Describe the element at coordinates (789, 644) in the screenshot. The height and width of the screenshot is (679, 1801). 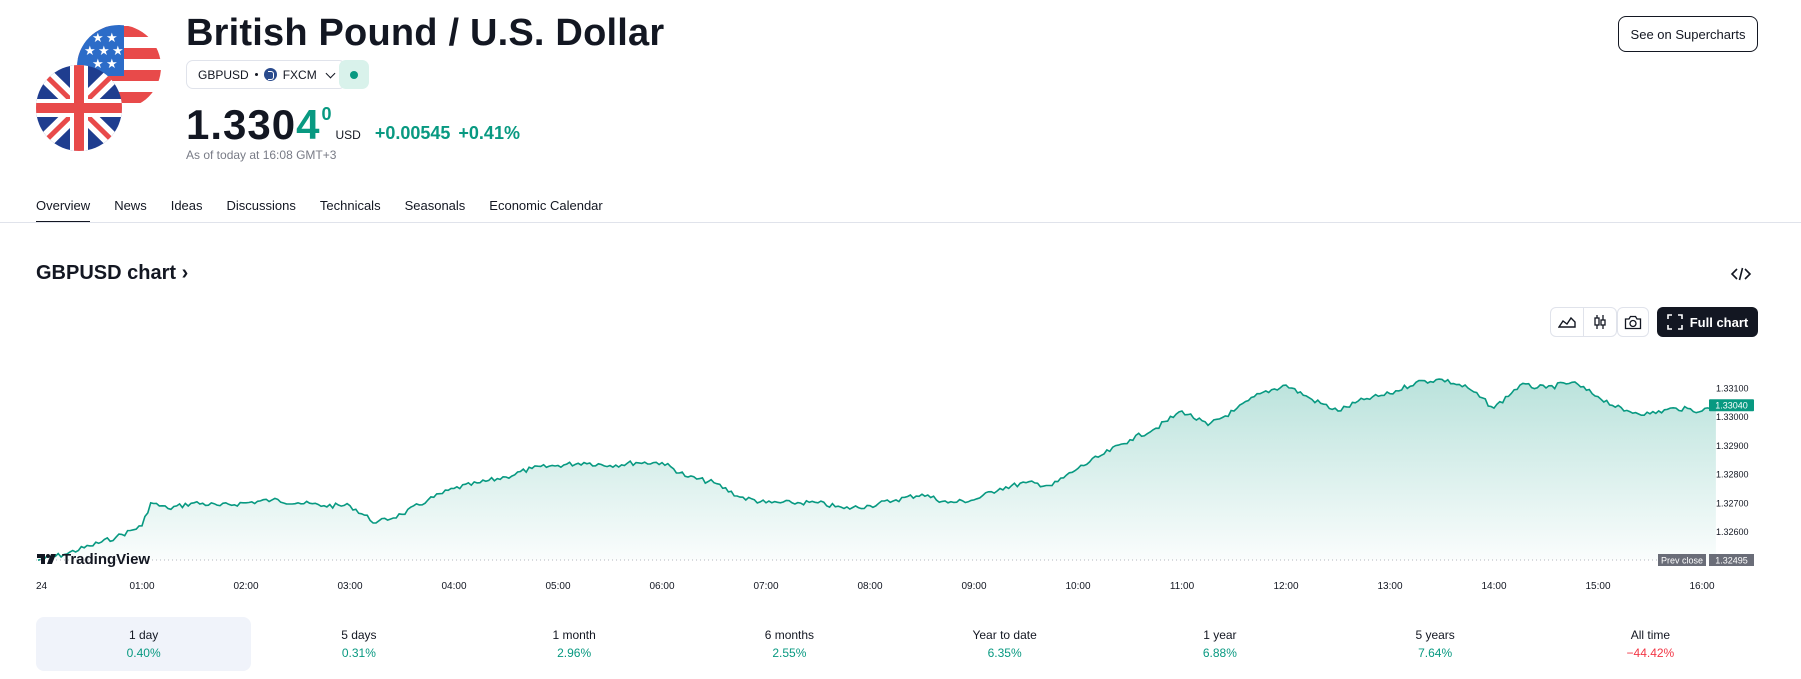
I see `period-6-months: 6 months 2.55%` at that location.